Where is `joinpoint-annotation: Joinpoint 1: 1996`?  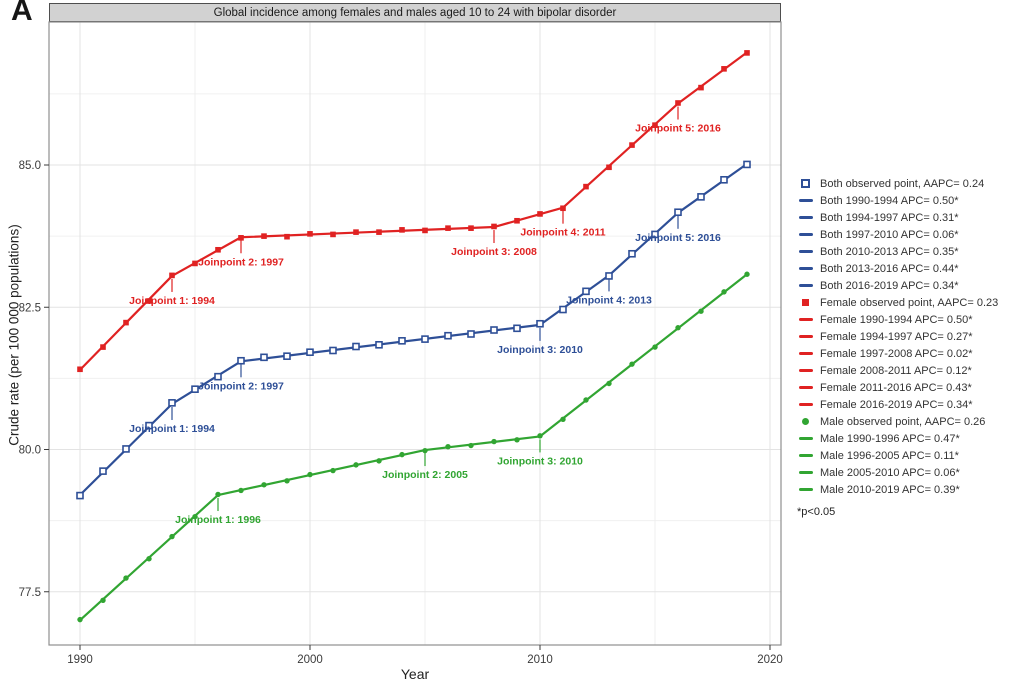
joinpoint-annotation: Joinpoint 1: 1996 is located at coordinates (218, 520).